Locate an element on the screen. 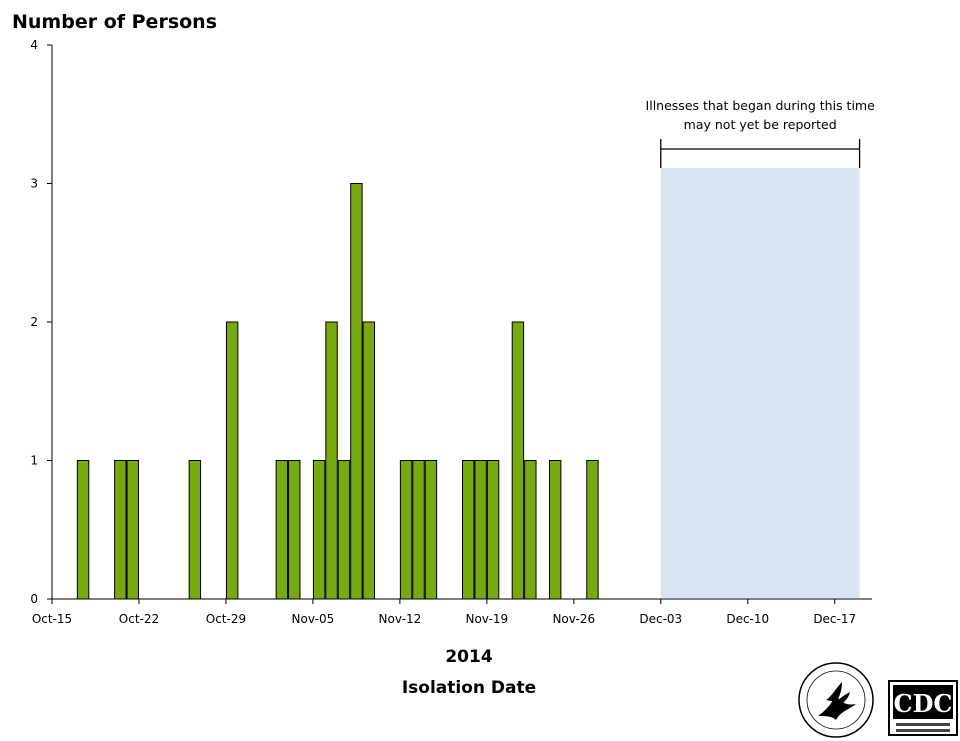 This screenshot has height=741, width=960. y-tick-label: 3 is located at coordinates (34, 184).